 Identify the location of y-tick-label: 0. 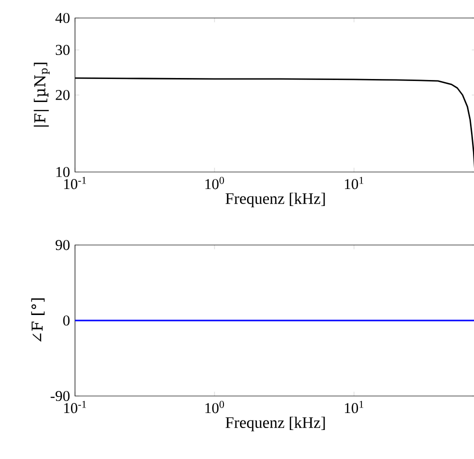
(66, 320).